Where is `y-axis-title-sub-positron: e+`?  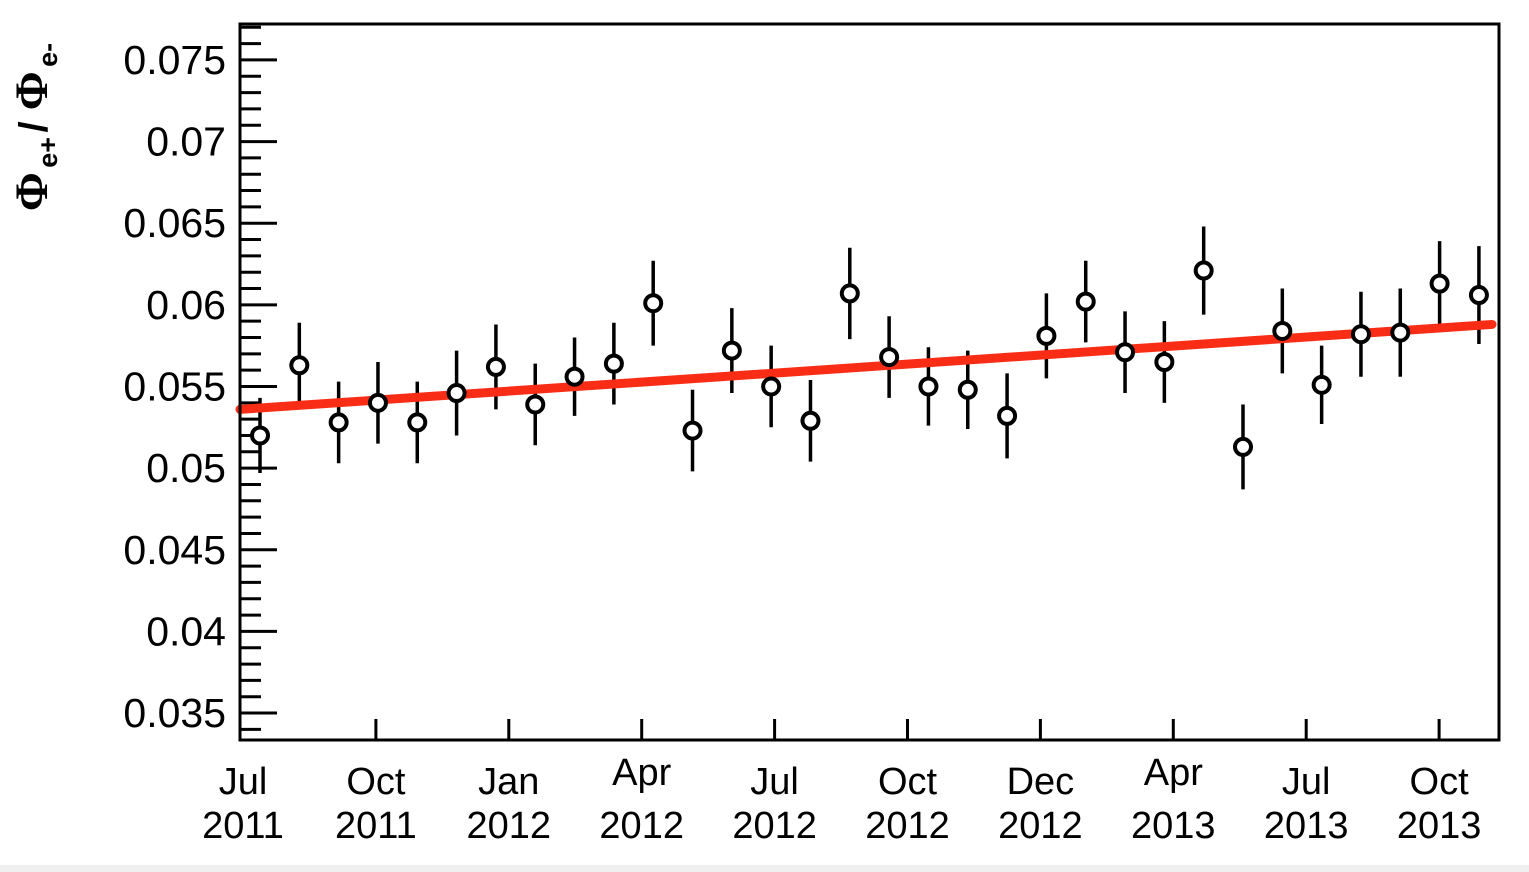
y-axis-title-sub-positron: e+ is located at coordinates (48, 152).